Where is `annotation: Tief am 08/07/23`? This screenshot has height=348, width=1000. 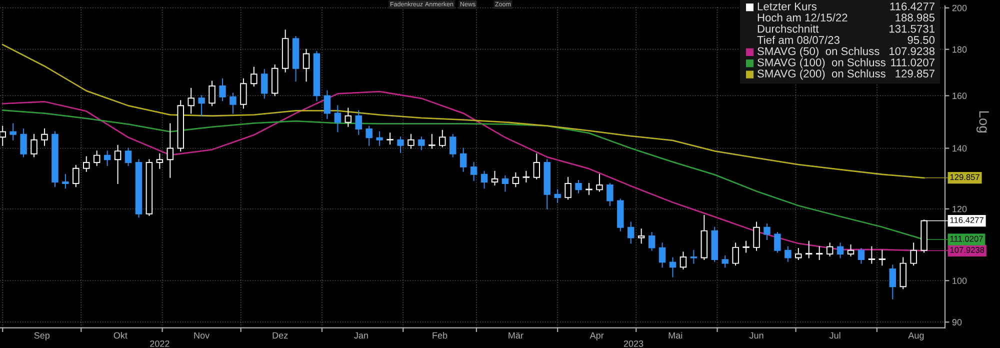
annotation: Tief am 08/07/23 is located at coordinates (798, 40).